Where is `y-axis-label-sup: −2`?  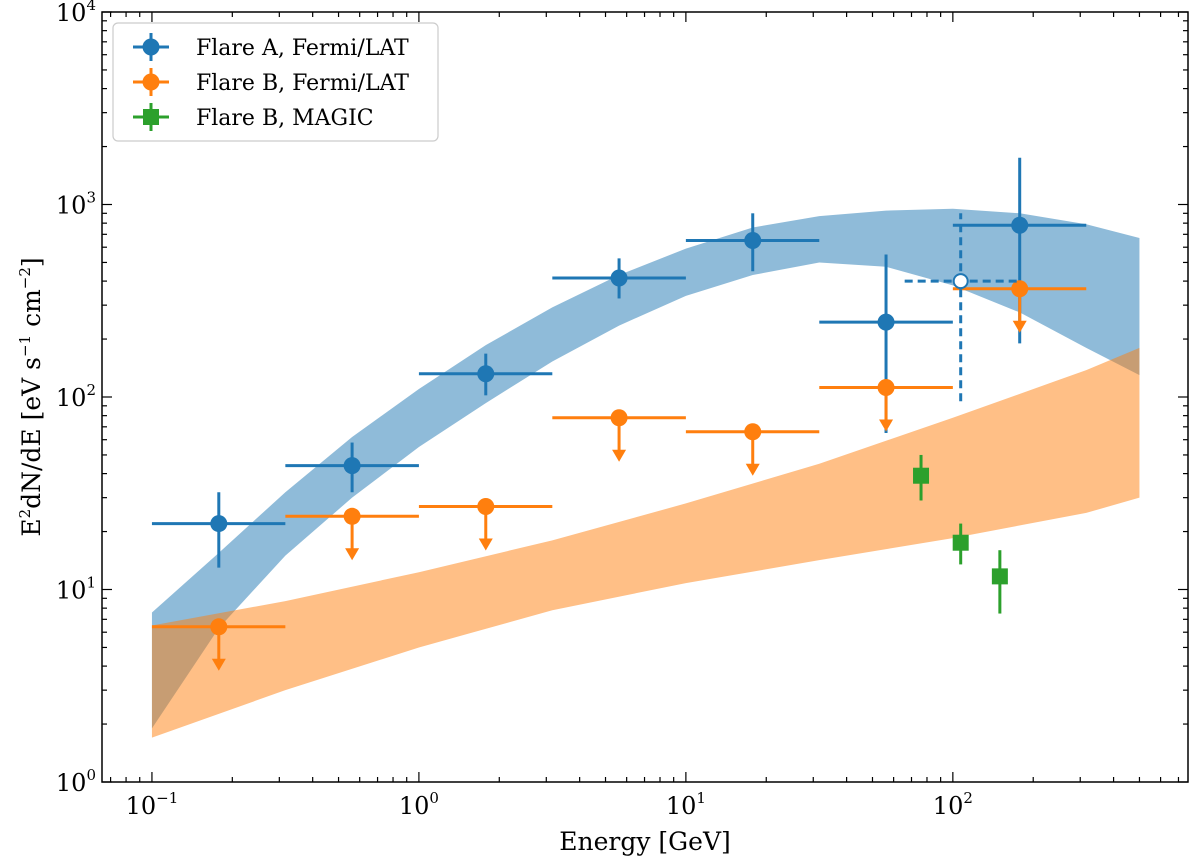
y-axis-label-sup: −2 is located at coordinates (25, 278).